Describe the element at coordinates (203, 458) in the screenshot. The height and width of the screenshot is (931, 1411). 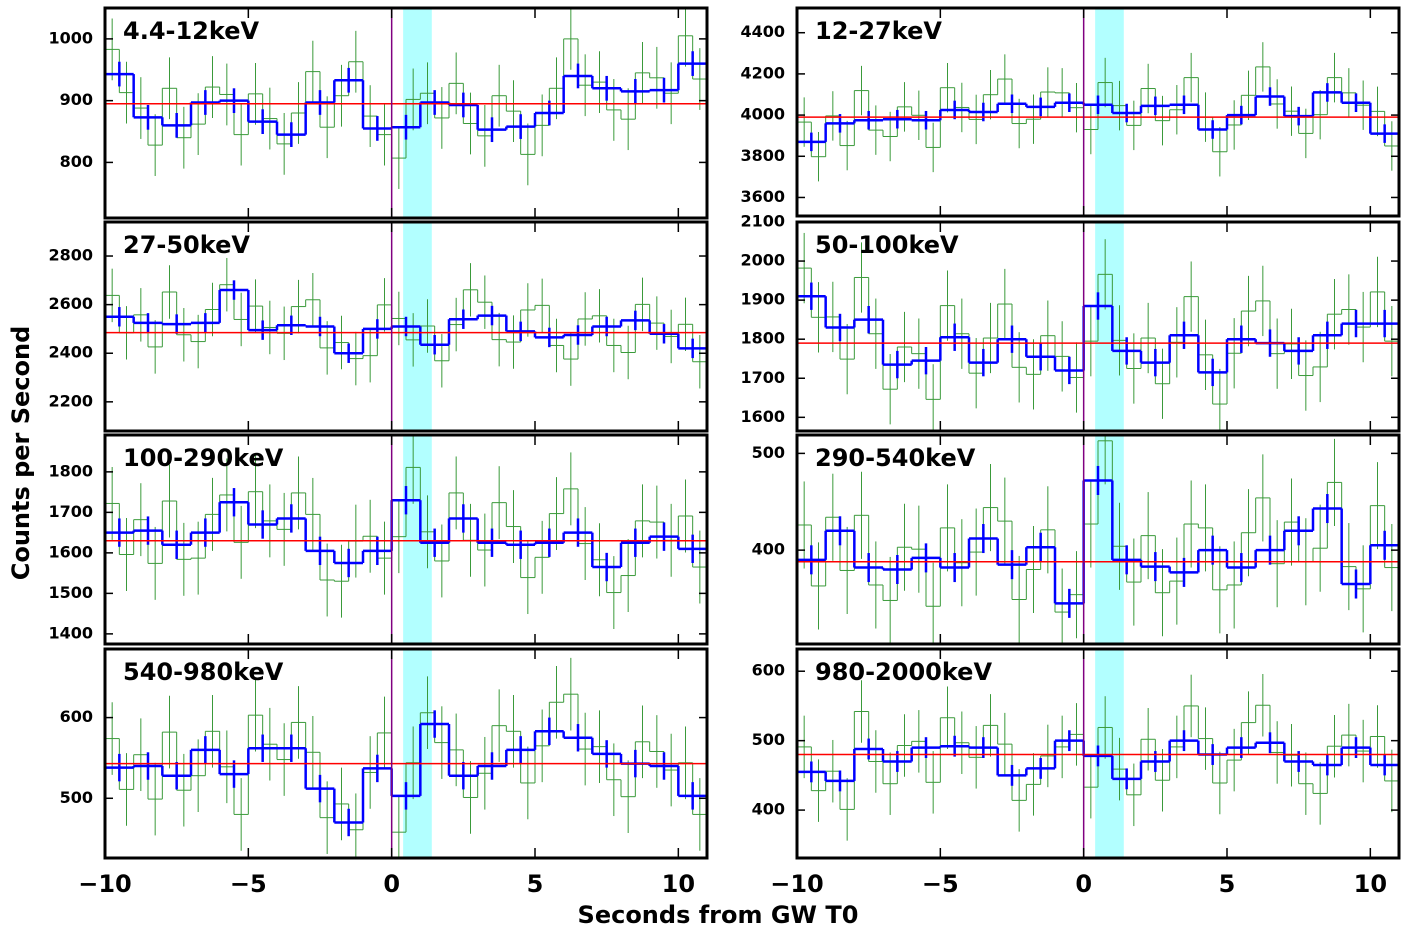
I see `panel-title: 100-290keV` at that location.